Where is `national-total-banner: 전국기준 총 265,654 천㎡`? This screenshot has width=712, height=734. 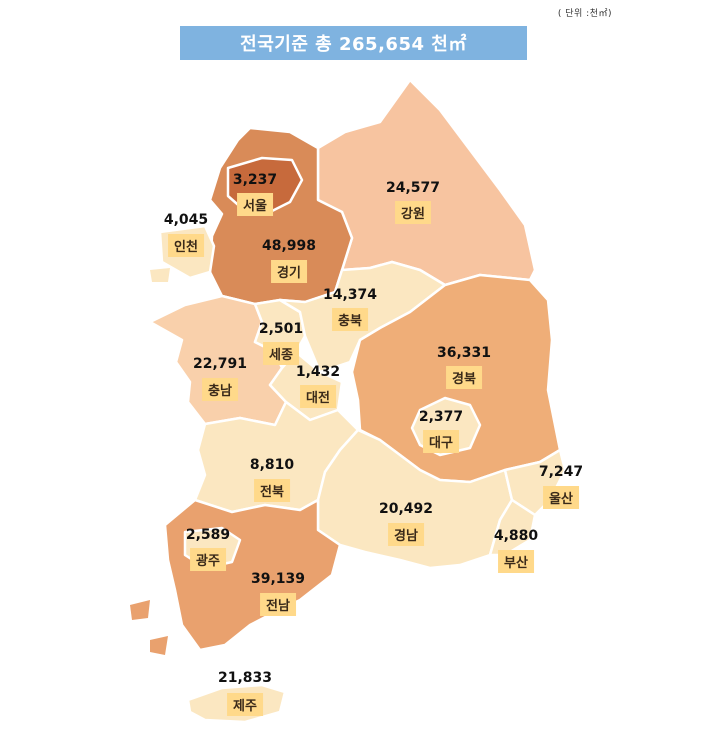
national-total-banner: 전국기준 총 265,654 천㎡ is located at coordinates (353, 43).